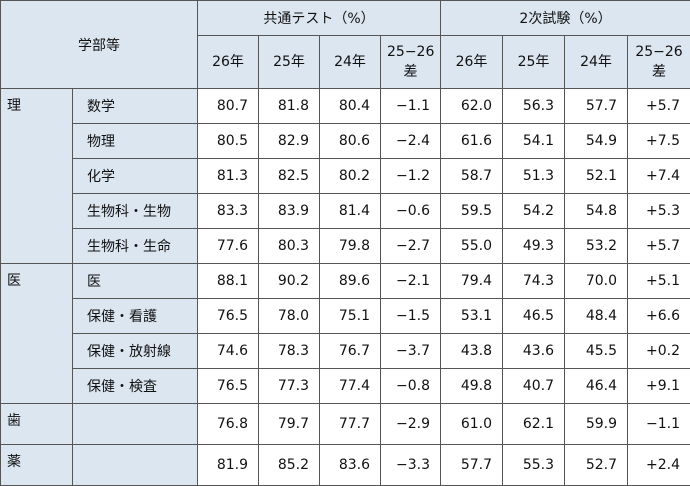 The width and height of the screenshot is (690, 486). I want to click on value-cell: 80.5, so click(228, 141).